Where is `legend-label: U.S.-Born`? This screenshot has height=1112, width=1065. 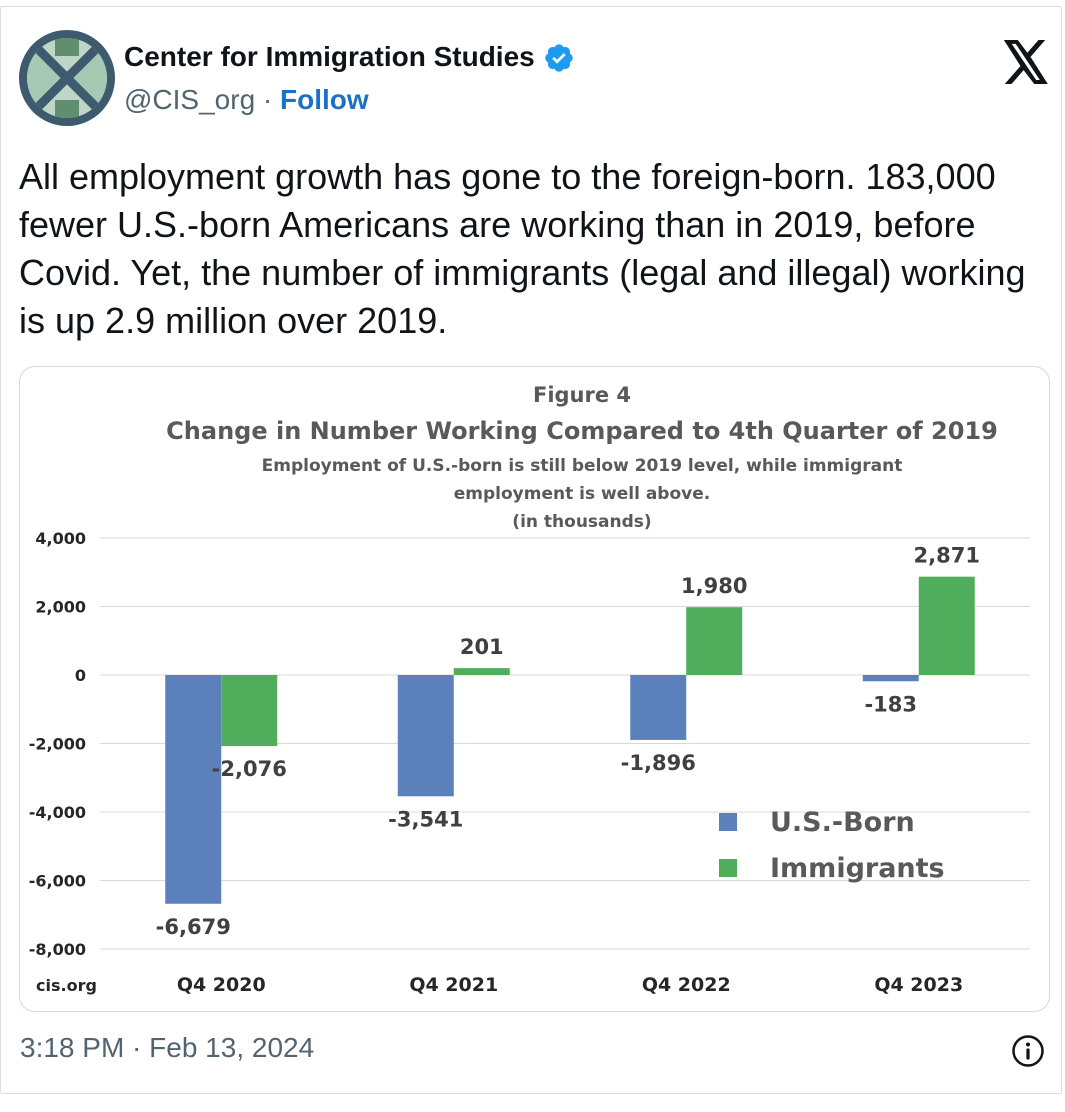 legend-label: U.S.-Born is located at coordinates (842, 822).